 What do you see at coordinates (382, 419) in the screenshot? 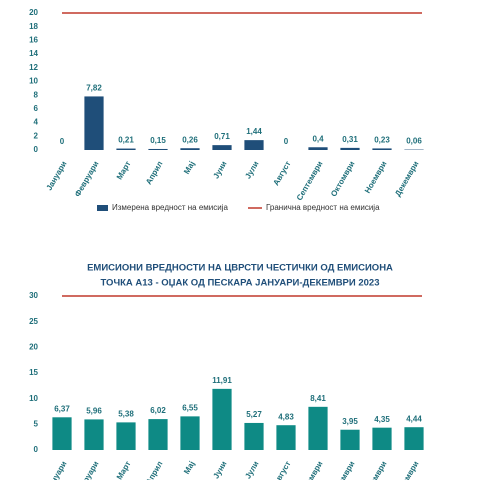
I see `data-label: 4,35` at bounding box center [382, 419].